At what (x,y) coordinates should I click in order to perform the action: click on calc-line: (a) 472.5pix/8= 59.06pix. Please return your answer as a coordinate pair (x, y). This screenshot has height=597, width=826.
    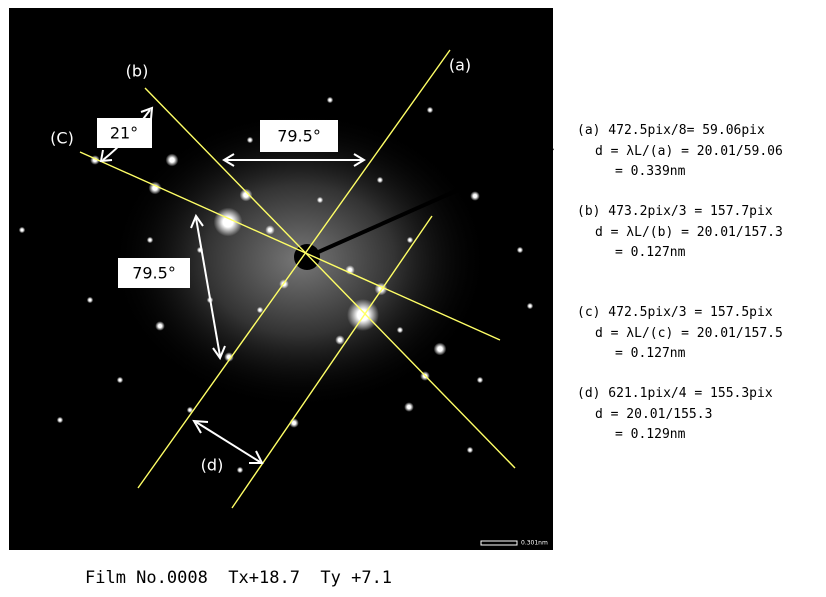
    Looking at the image, I should click on (671, 130).